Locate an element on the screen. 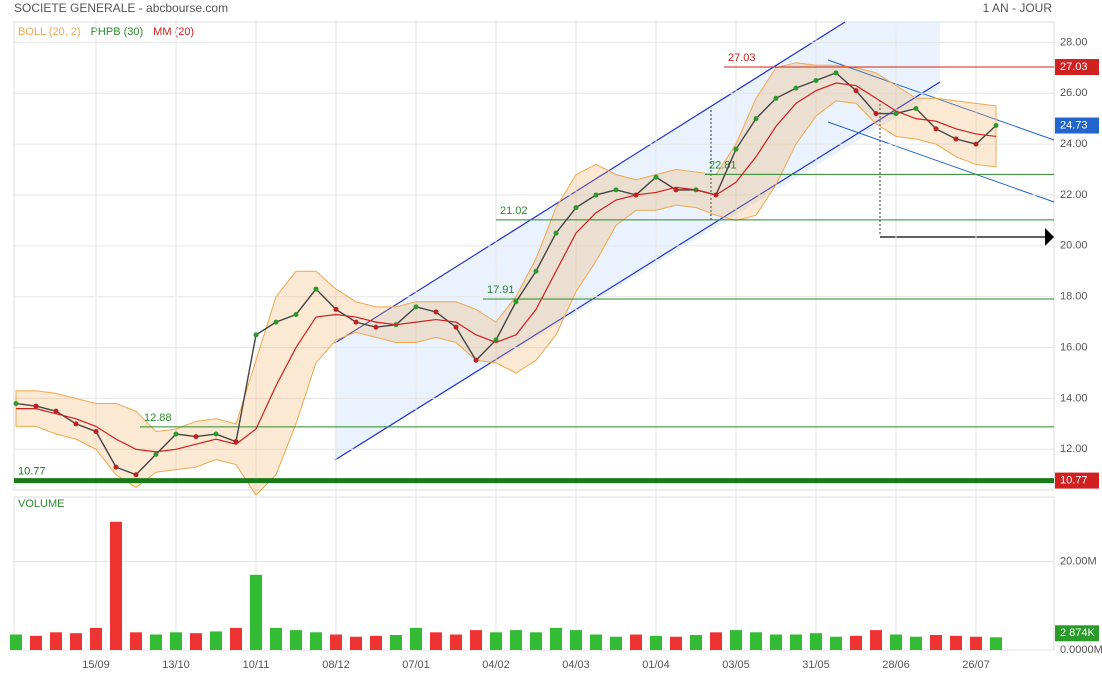 Image resolution: width=1102 pixels, height=677 pixels. last-volume: 2 874K is located at coordinates (1078, 633).